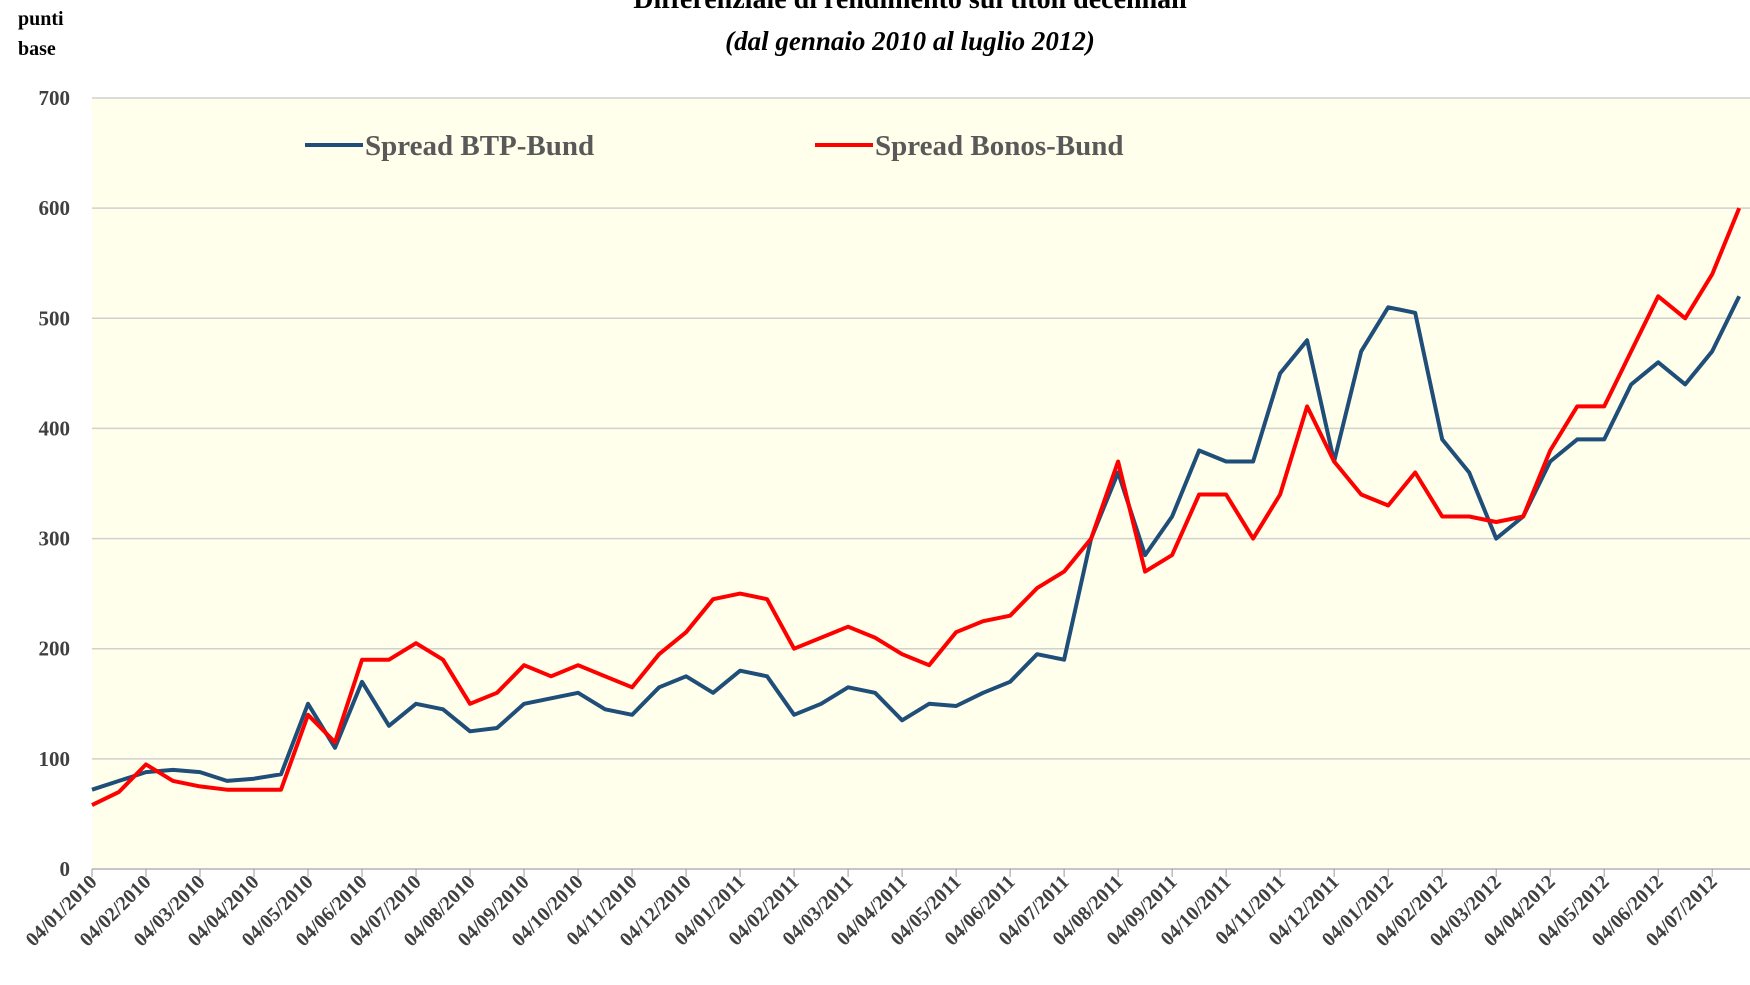 Image resolution: width=1750 pixels, height=985 pixels. I want to click on y-tick-label: 700, so click(55, 98).